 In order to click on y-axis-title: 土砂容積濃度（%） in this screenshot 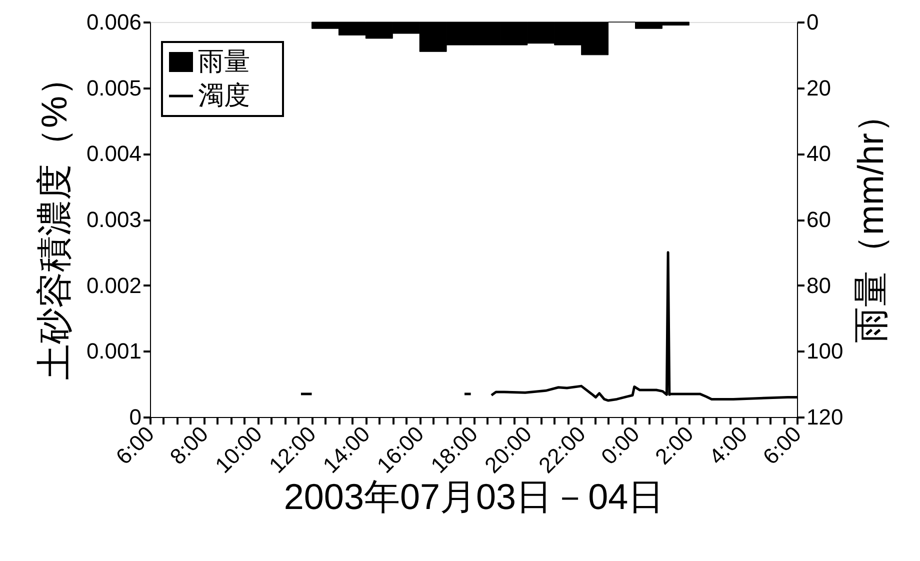, I will do `click(53, 220)`.